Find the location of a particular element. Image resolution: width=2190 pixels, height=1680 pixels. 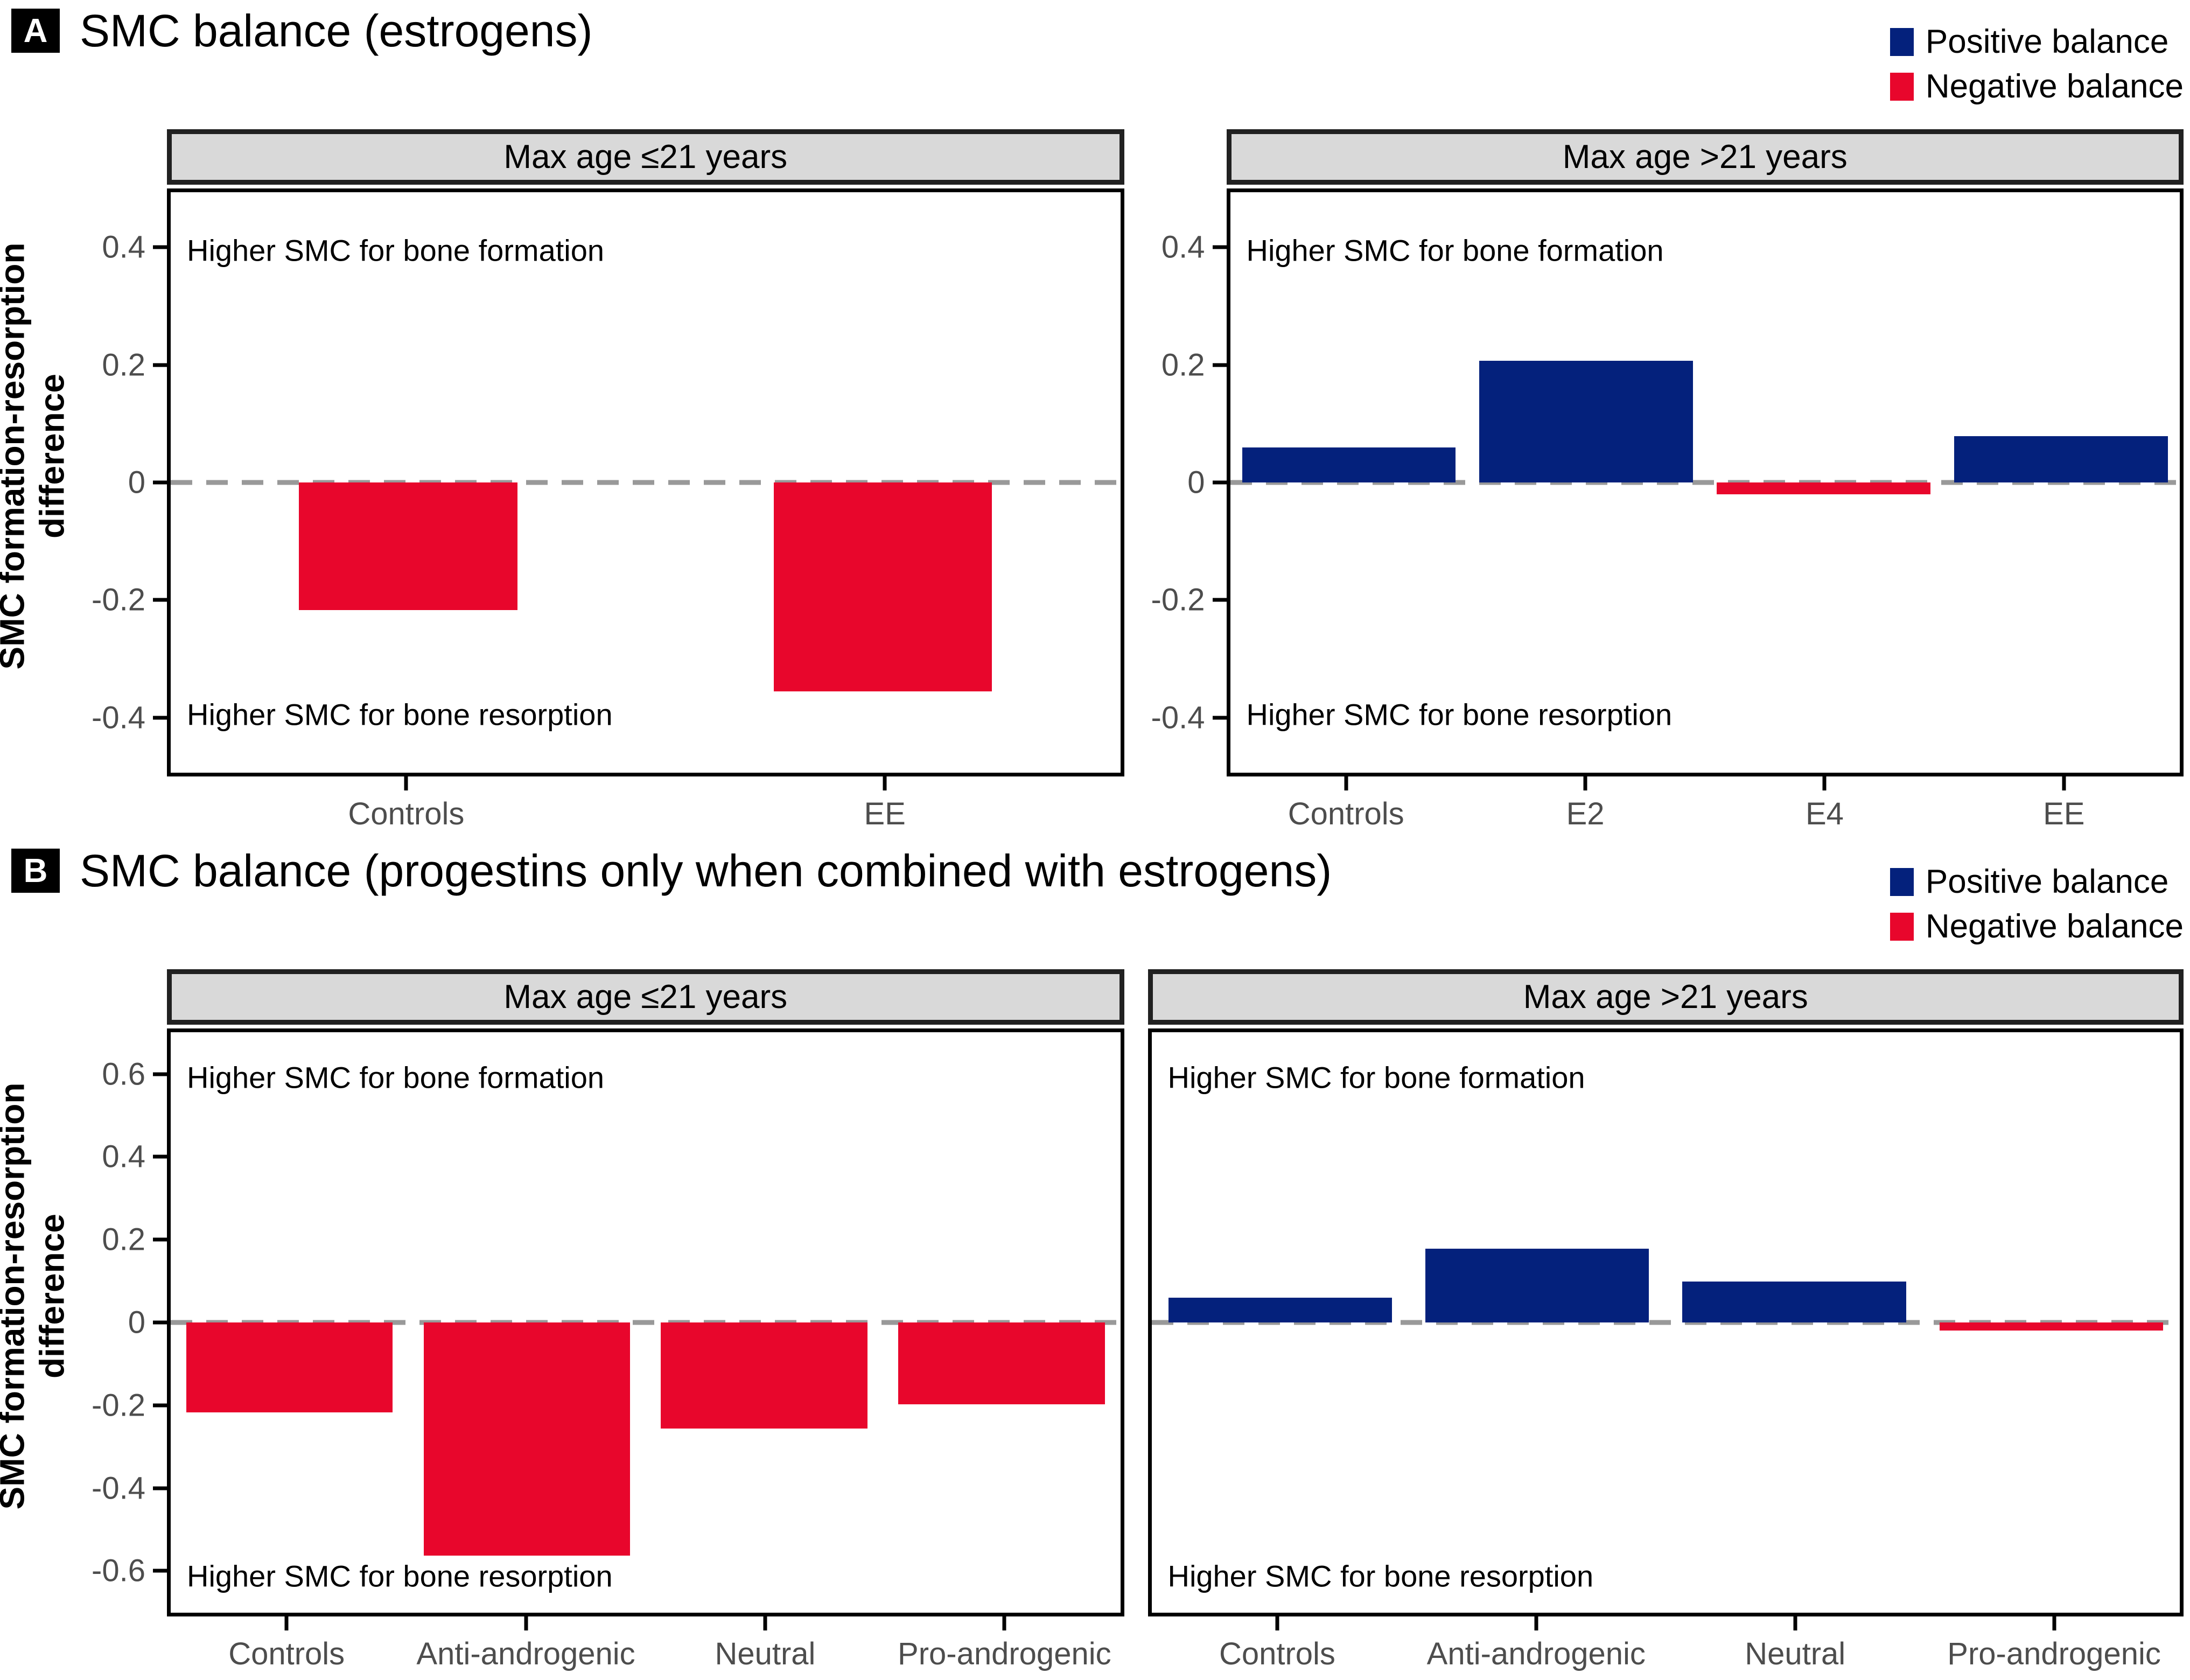

legend-item-label: Positive balance is located at coordinates (2047, 41).